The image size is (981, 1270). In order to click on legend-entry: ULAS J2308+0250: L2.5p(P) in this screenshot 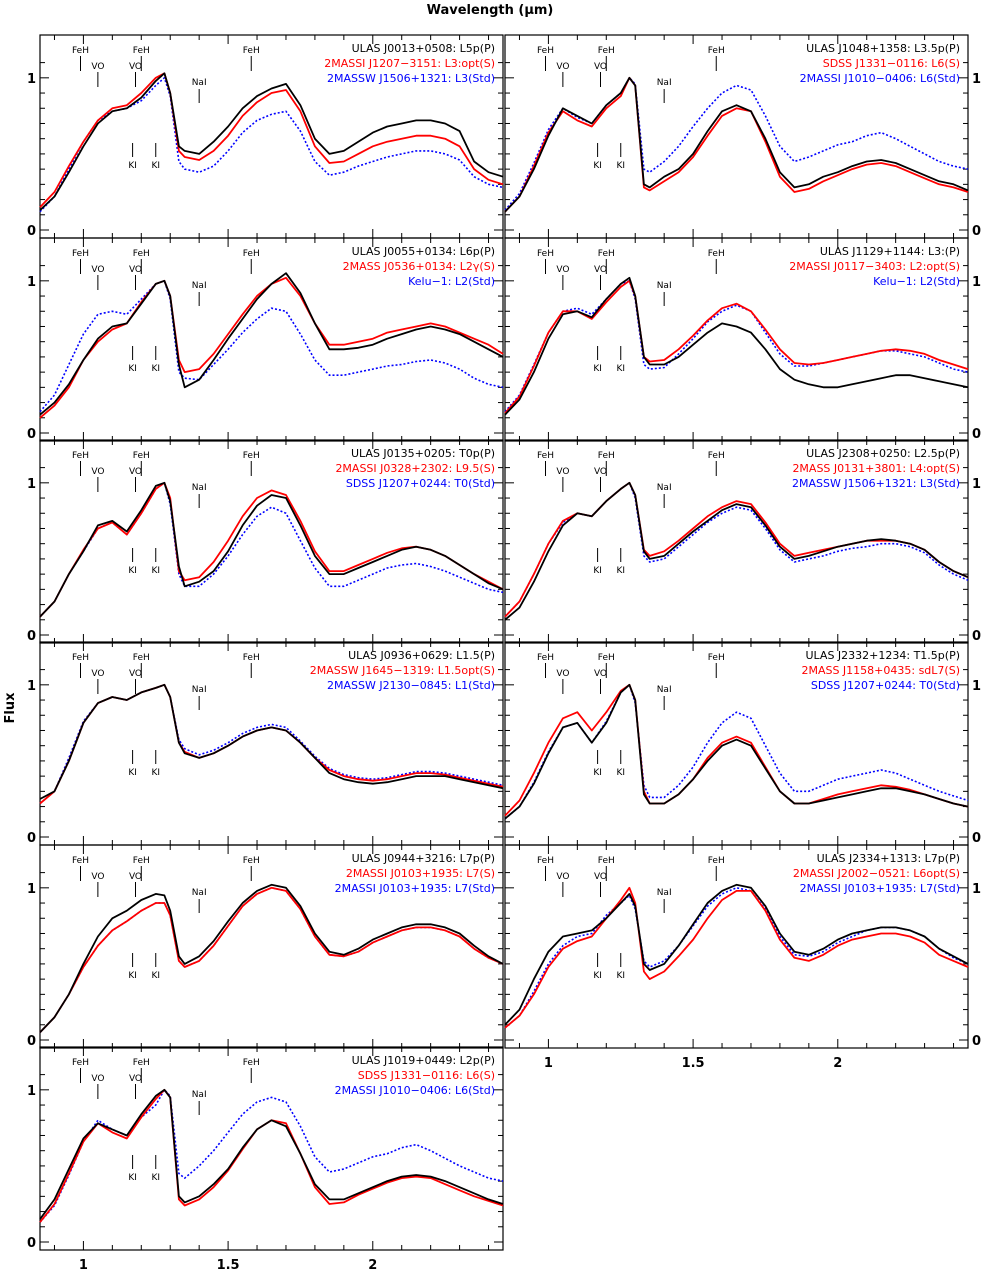, I will do `click(883, 453)`.